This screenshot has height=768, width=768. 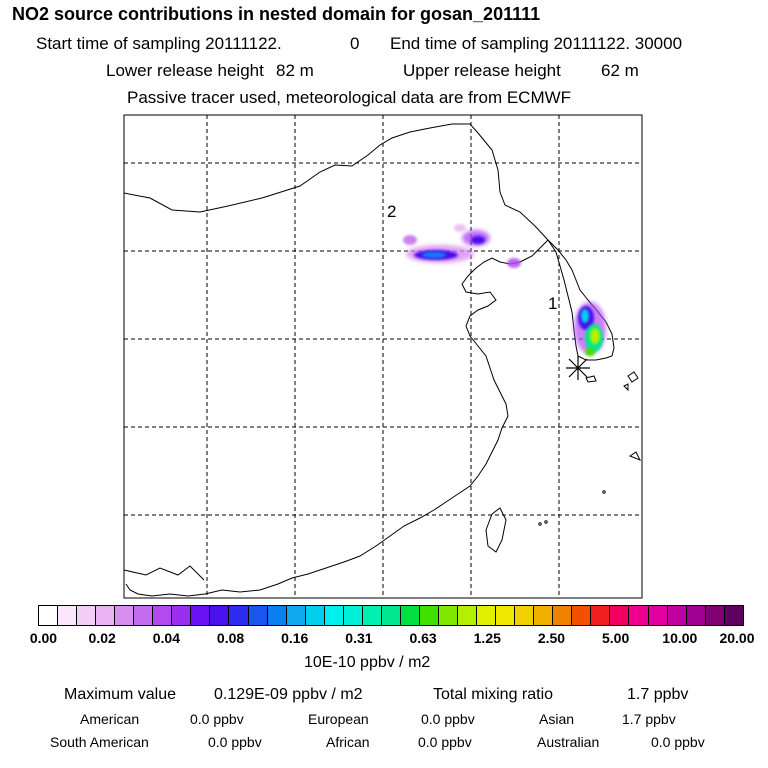 What do you see at coordinates (359, 638) in the screenshot?
I see `colorbar-tick-label: 0.31` at bounding box center [359, 638].